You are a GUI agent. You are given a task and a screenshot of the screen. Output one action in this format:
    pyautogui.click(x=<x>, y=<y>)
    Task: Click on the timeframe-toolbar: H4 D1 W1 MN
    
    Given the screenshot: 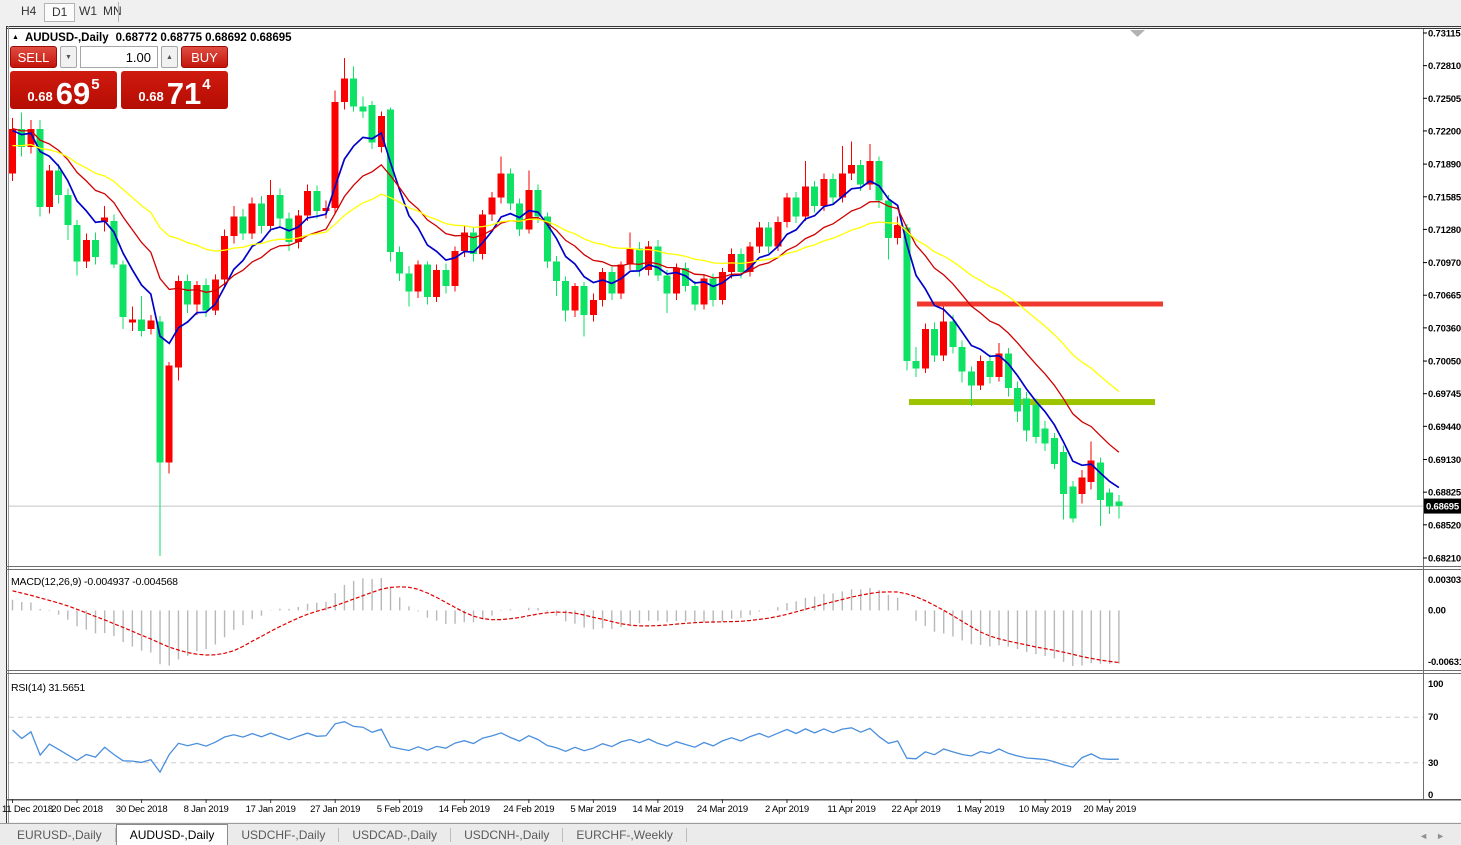 What is the action you would take?
    pyautogui.click(x=730, y=12)
    